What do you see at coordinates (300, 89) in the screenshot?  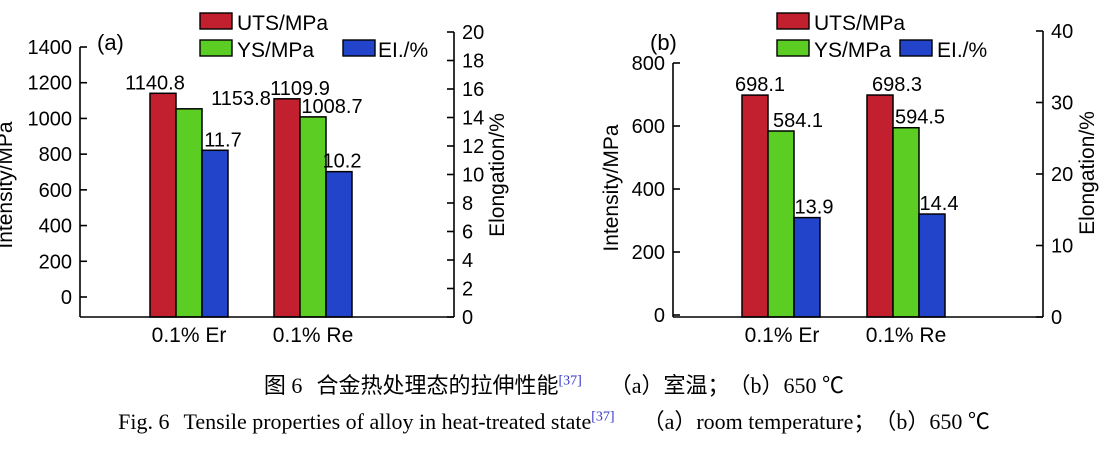 I see `bar-value-label: 1109.9` at bounding box center [300, 89].